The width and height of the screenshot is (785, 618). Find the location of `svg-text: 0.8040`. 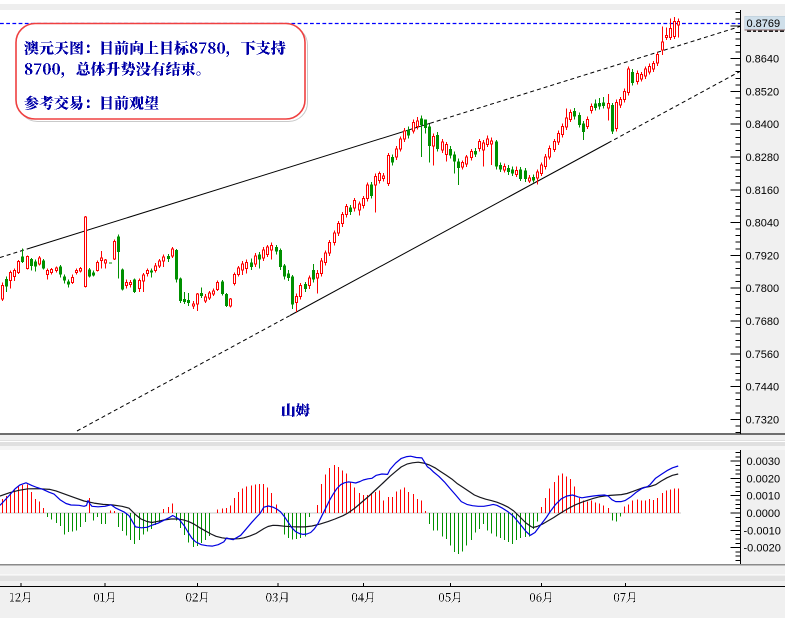

svg-text: 0.8040 is located at coordinates (763, 224).